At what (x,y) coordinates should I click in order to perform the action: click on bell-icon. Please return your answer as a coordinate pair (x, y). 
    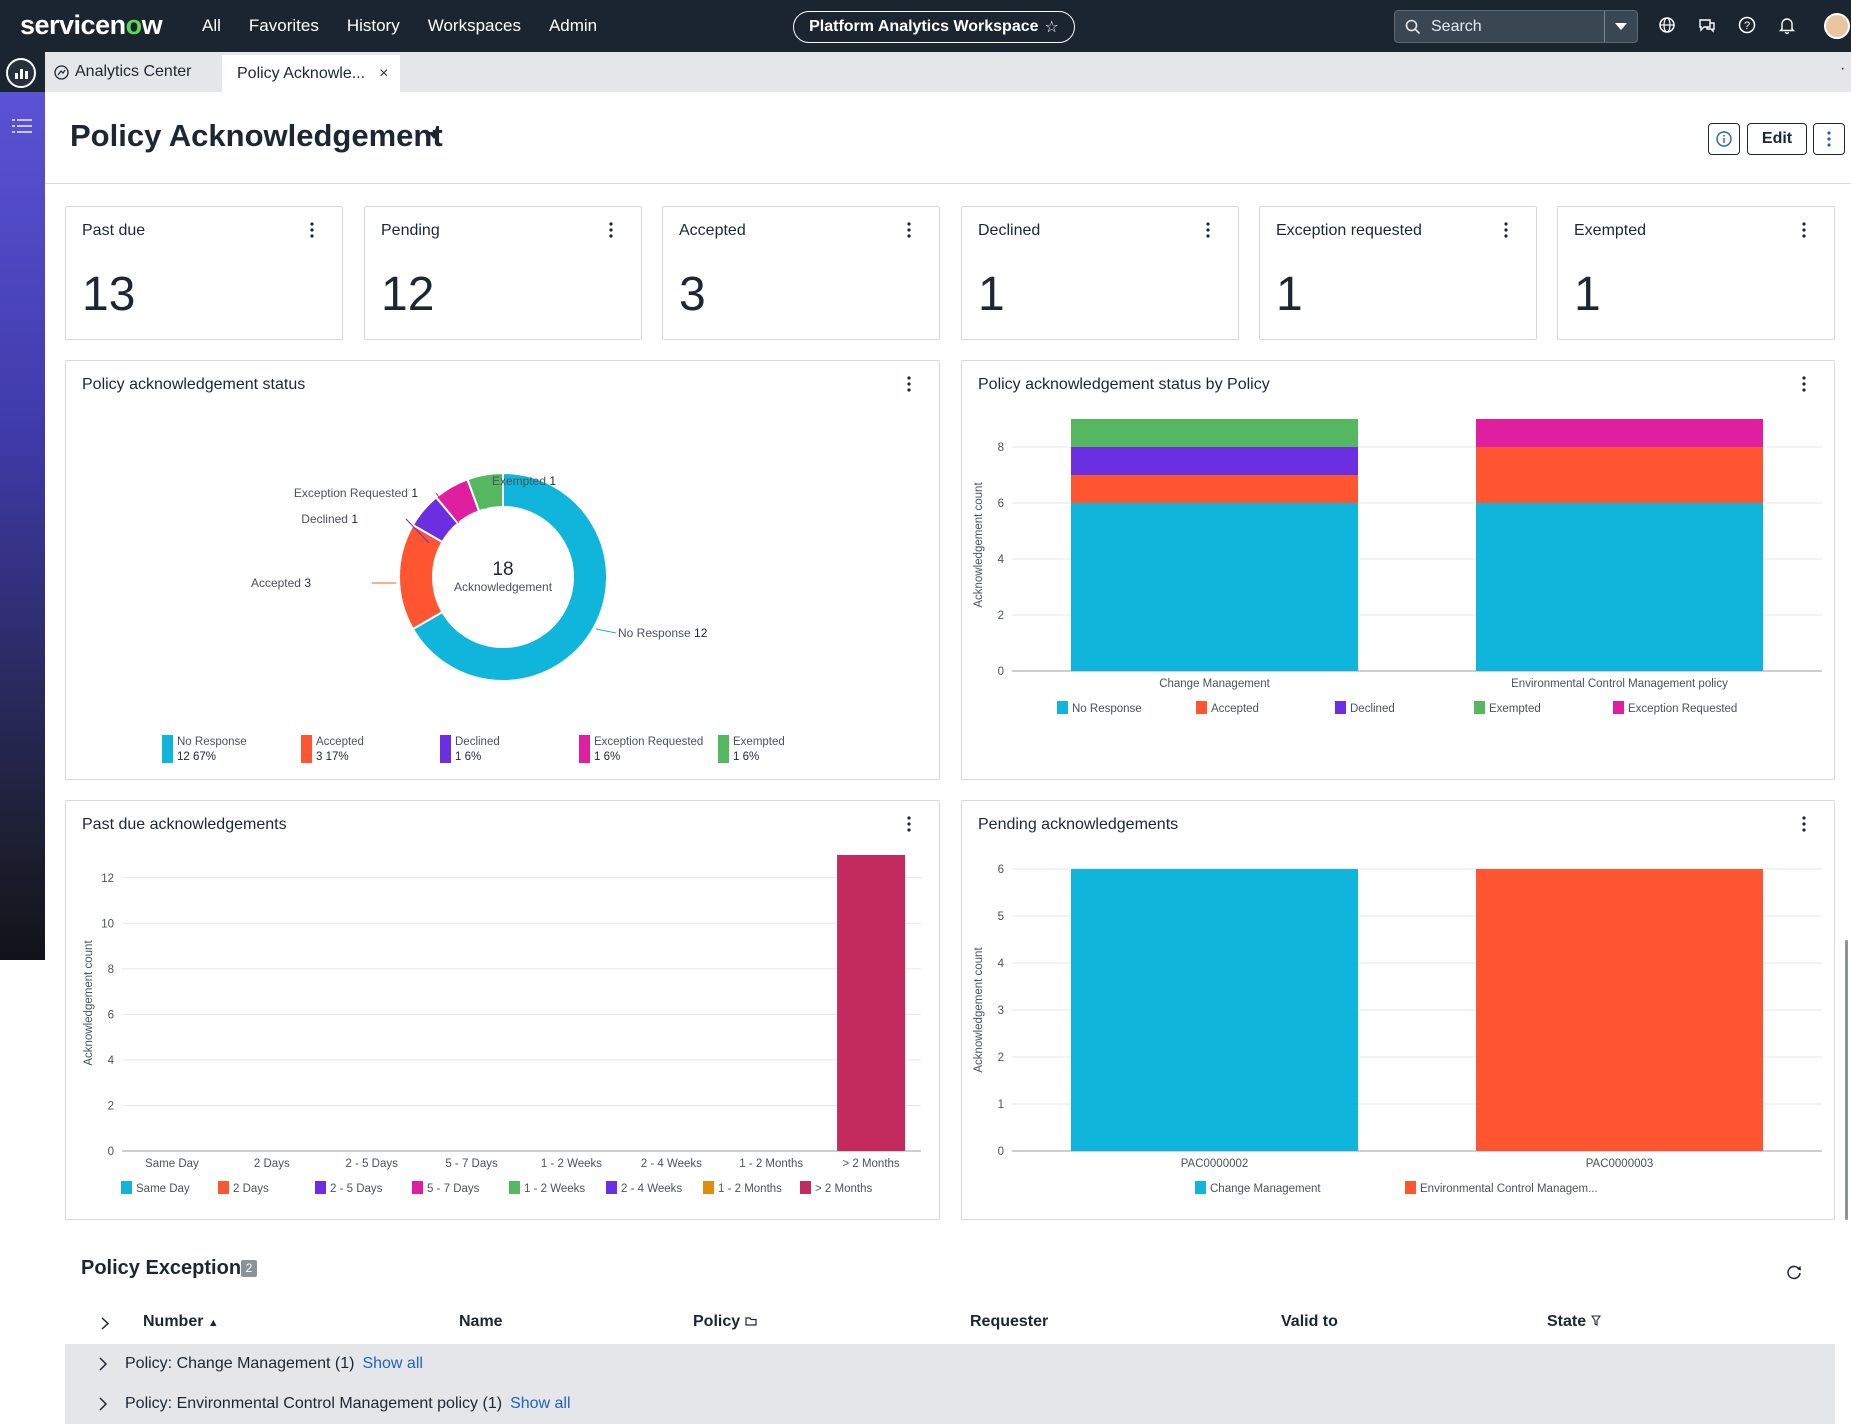
    Looking at the image, I should click on (1787, 25).